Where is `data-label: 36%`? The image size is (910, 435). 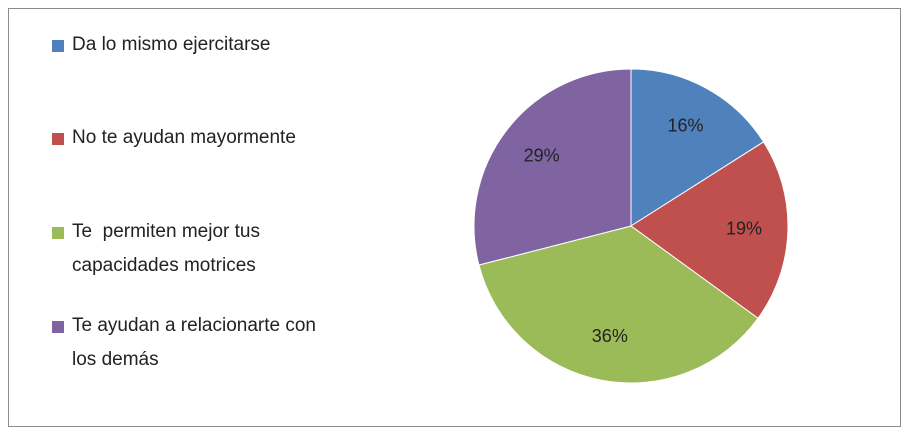
data-label: 36% is located at coordinates (610, 336).